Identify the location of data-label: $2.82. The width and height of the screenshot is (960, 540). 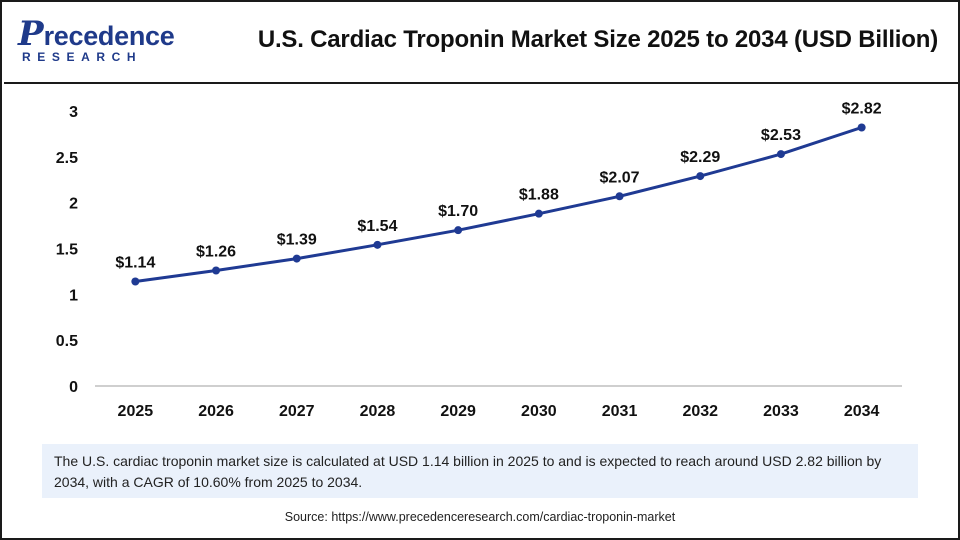
(862, 109).